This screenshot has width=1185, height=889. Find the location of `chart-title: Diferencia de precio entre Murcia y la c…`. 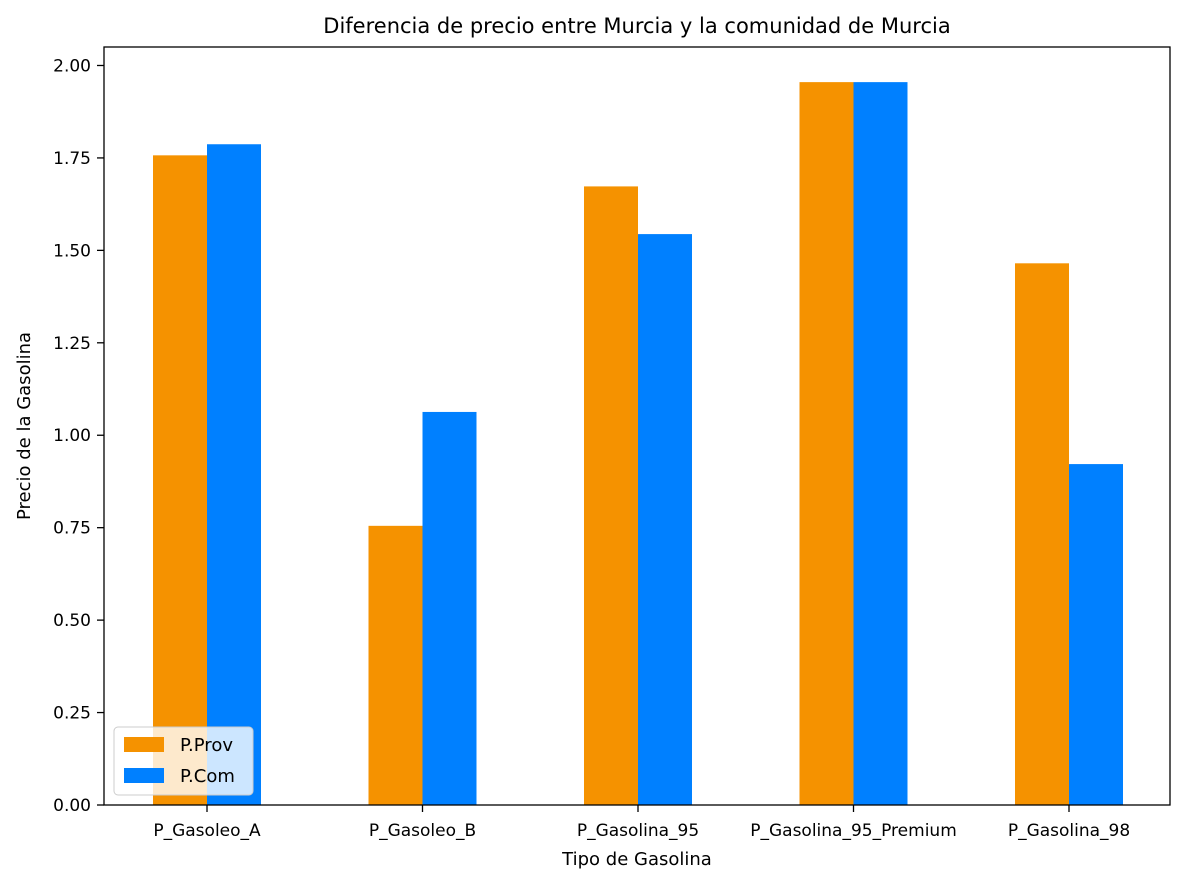

chart-title: Diferencia de precio entre Murcia y la c… is located at coordinates (636, 26).